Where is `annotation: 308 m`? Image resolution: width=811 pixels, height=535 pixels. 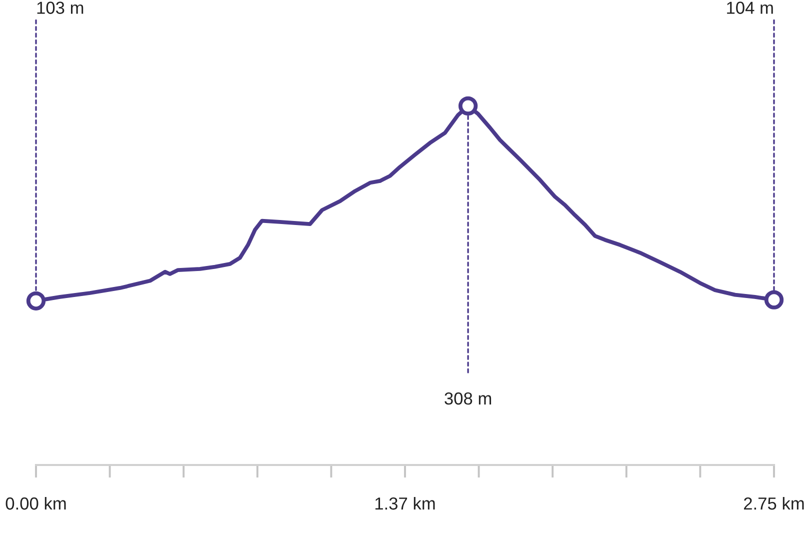
annotation: 308 m is located at coordinates (468, 398).